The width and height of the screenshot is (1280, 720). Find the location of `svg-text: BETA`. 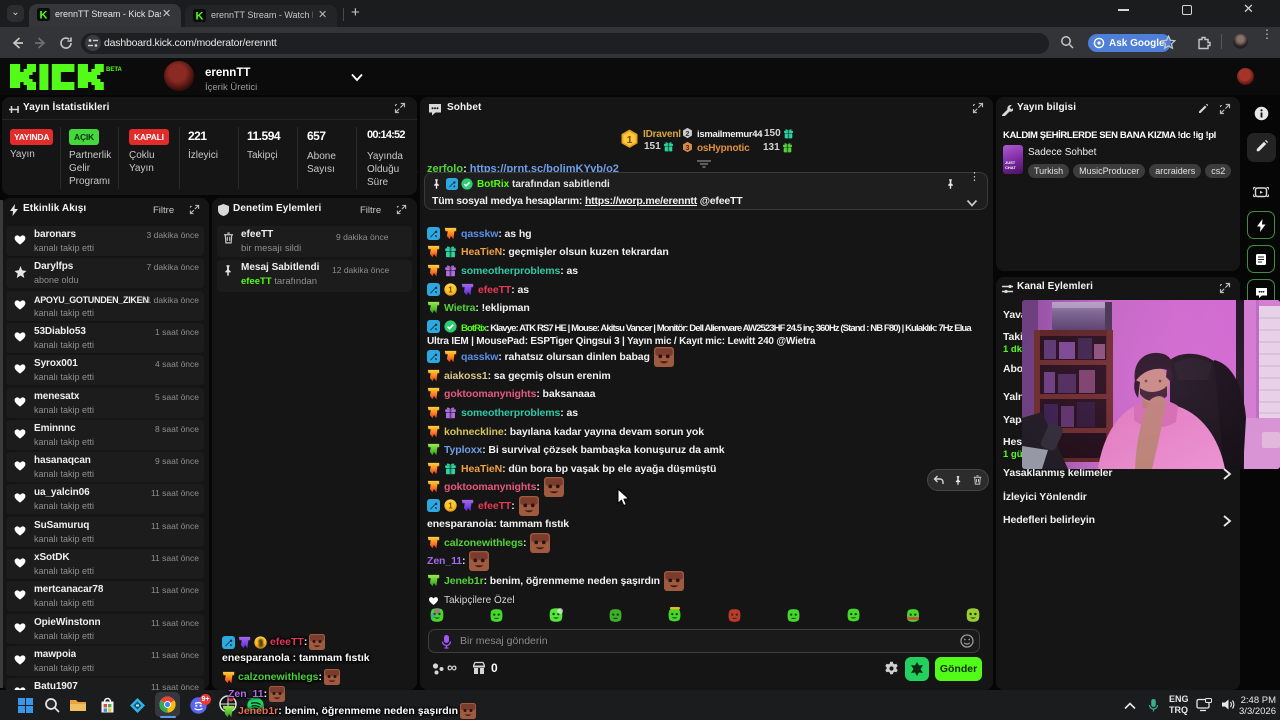

svg-text: BETA is located at coordinates (114, 70).